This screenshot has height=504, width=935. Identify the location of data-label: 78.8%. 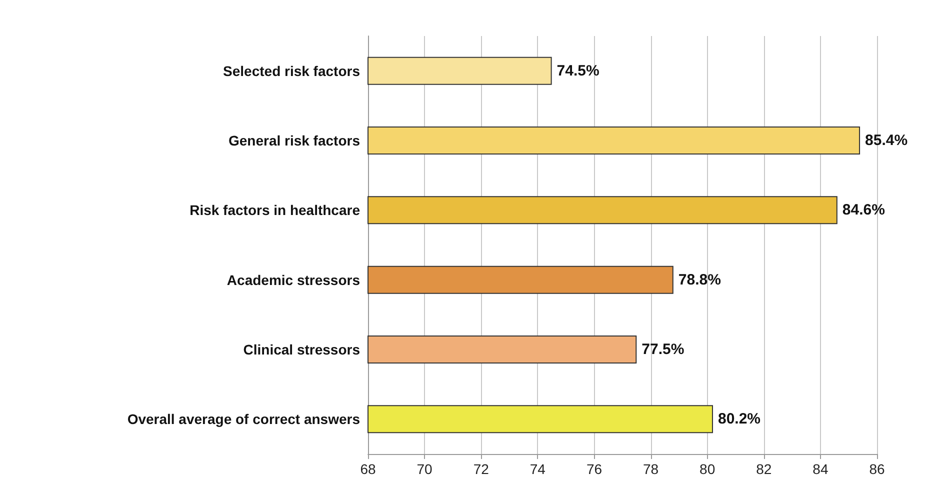
(699, 279).